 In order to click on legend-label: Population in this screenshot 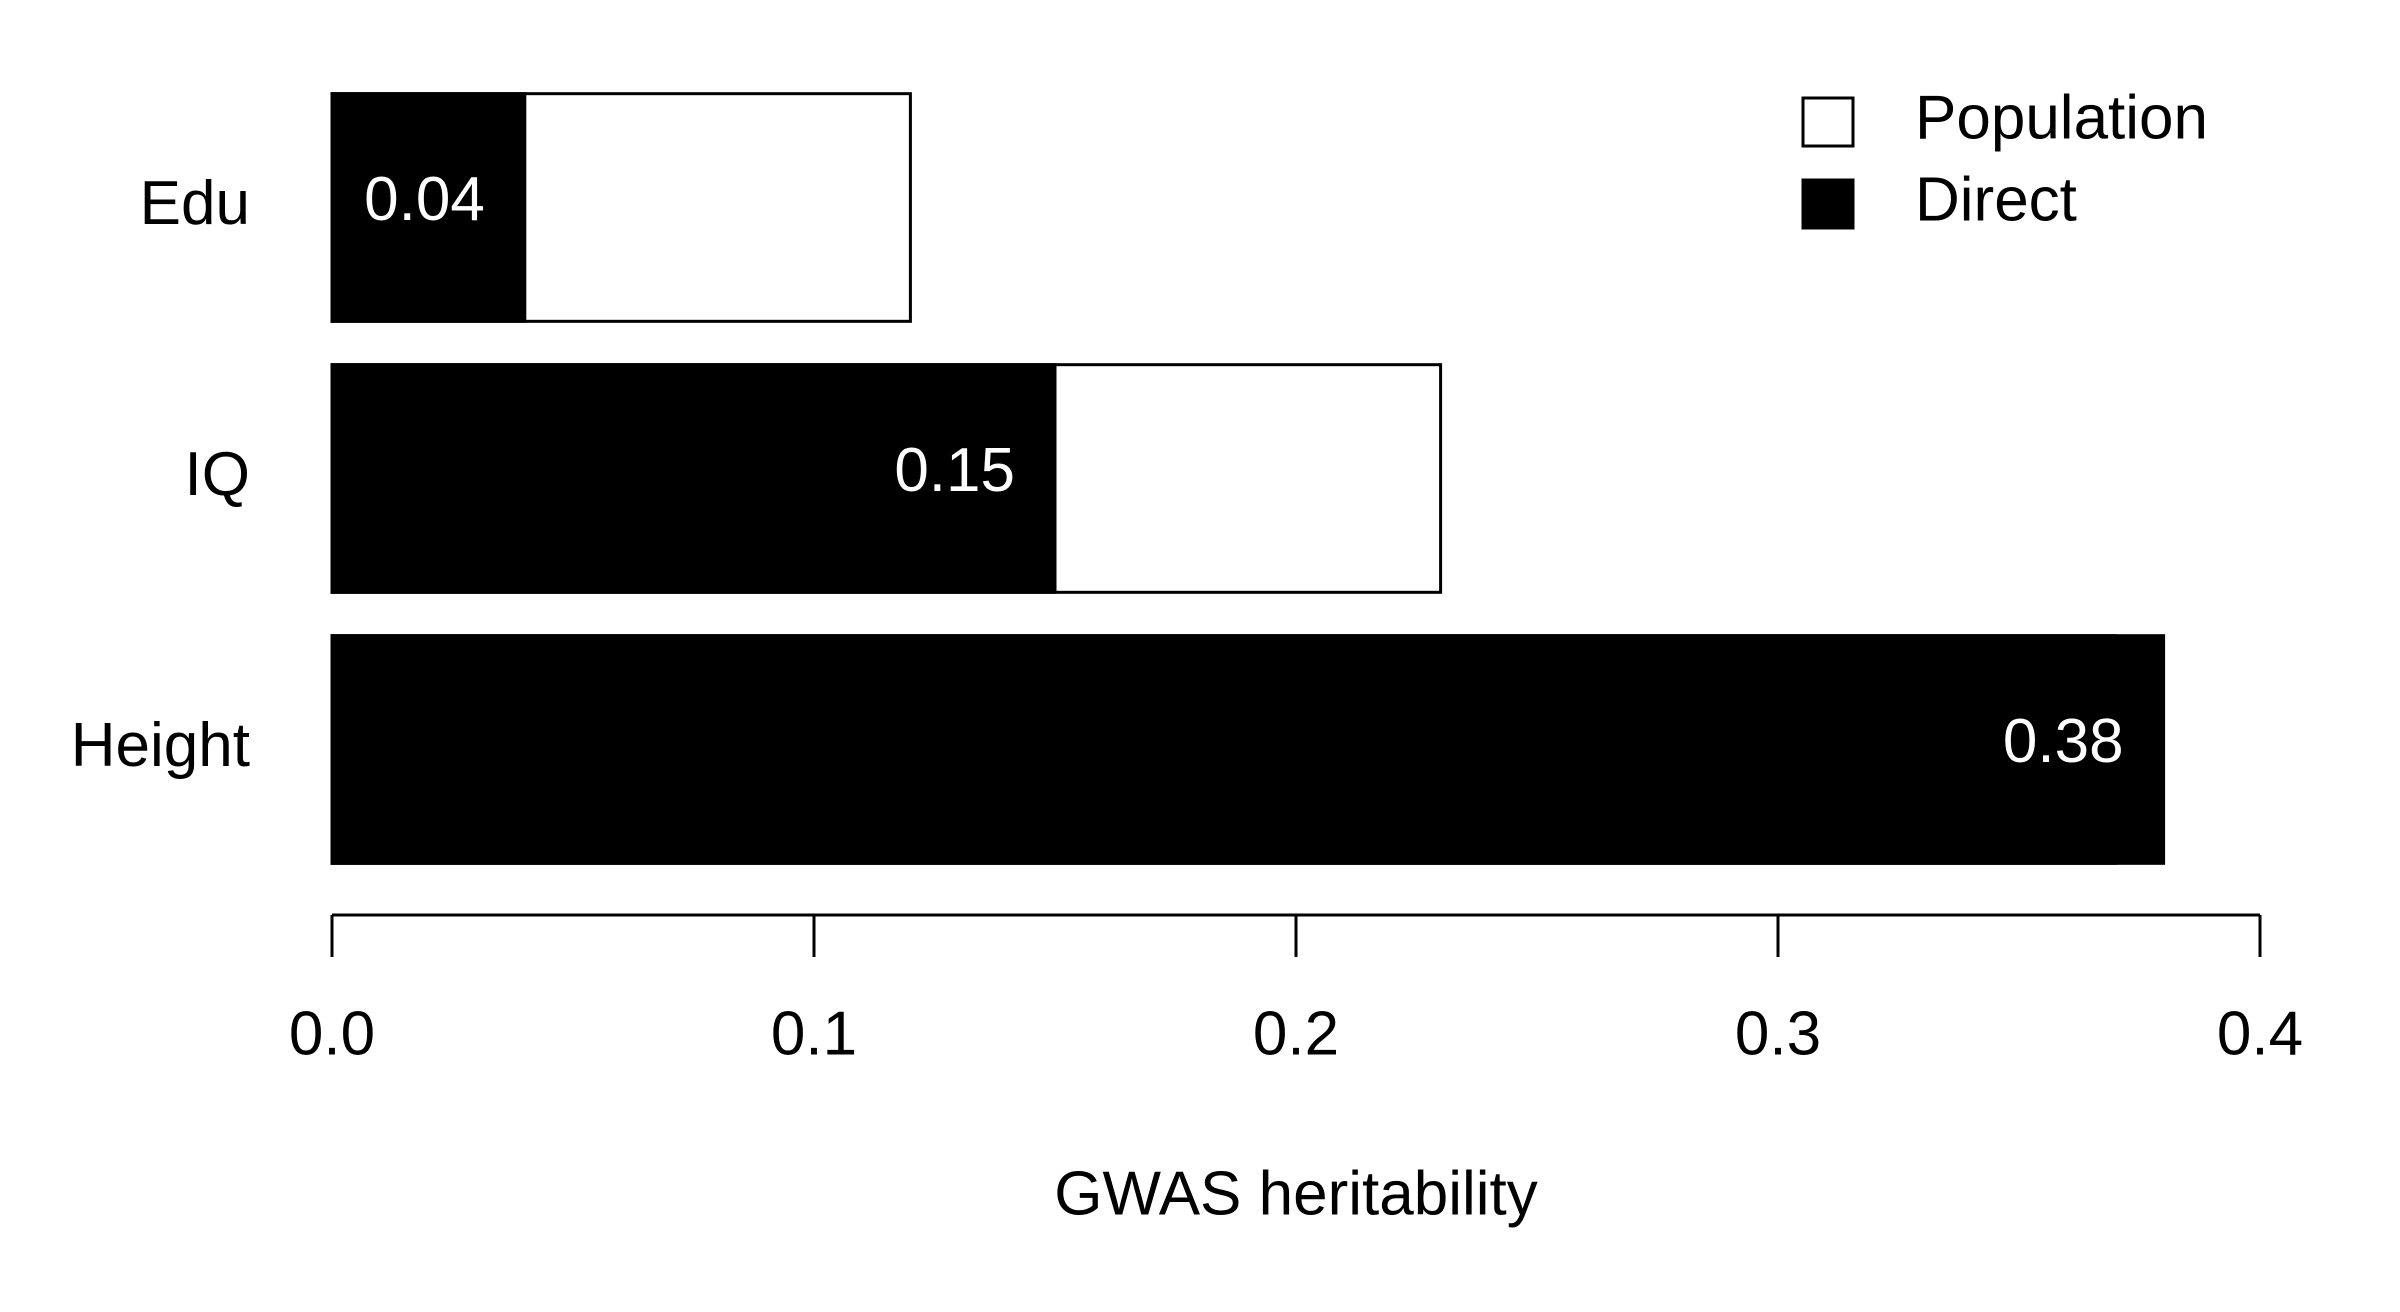, I will do `click(2061, 117)`.